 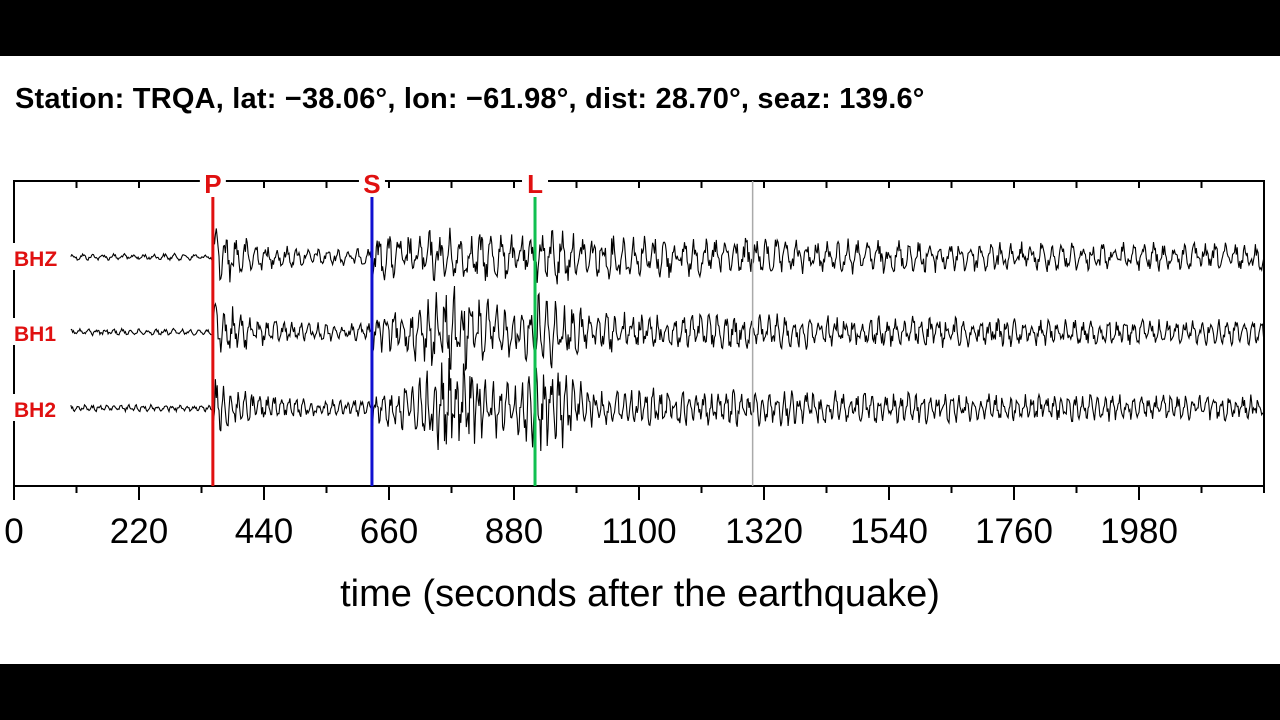 I want to click on x-tick-label: 660, so click(x=389, y=531).